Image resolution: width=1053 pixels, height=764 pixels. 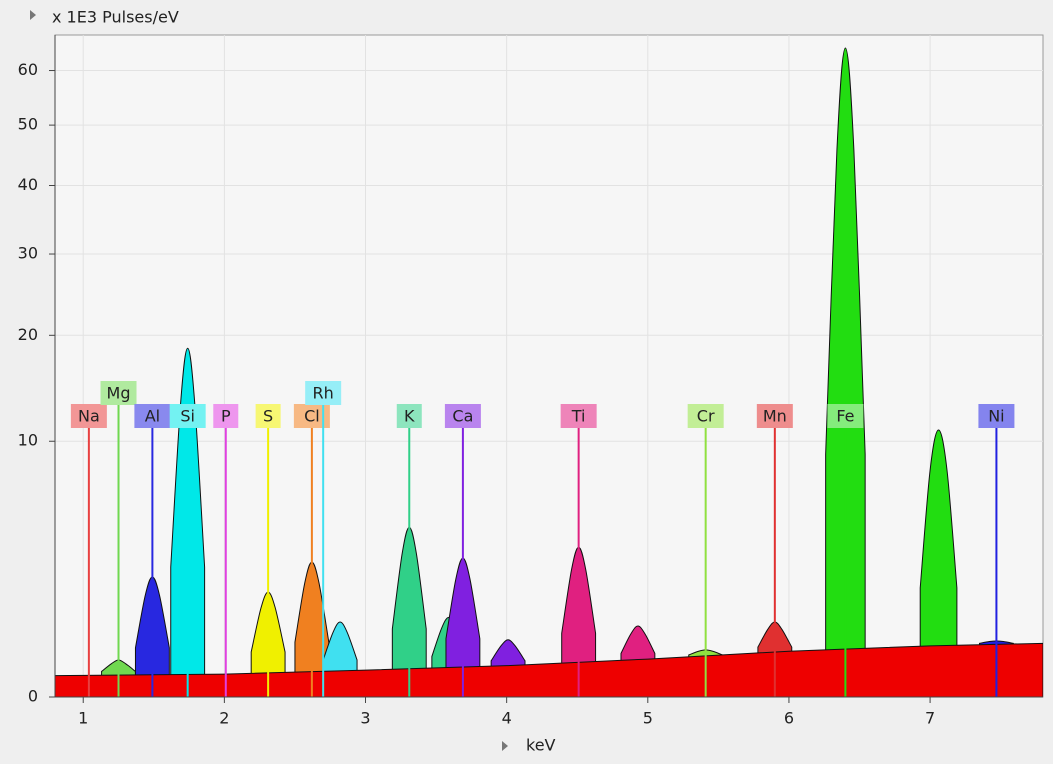 I want to click on element-label: P, so click(x=226, y=416).